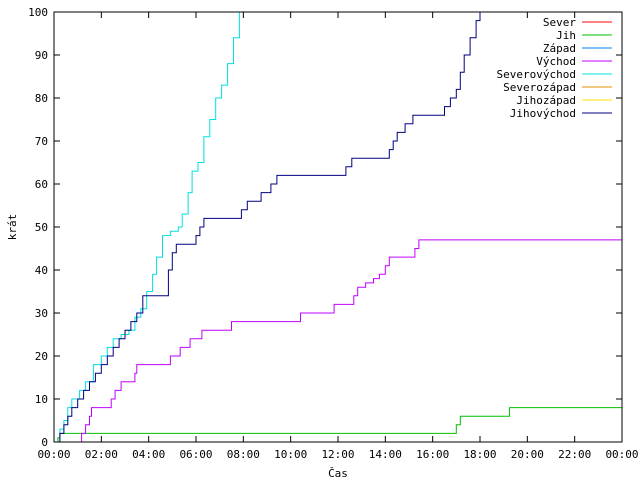 This screenshot has height=480, width=640. Describe the element at coordinates (41, 356) in the screenshot. I see `y-tick-label: 20` at that location.